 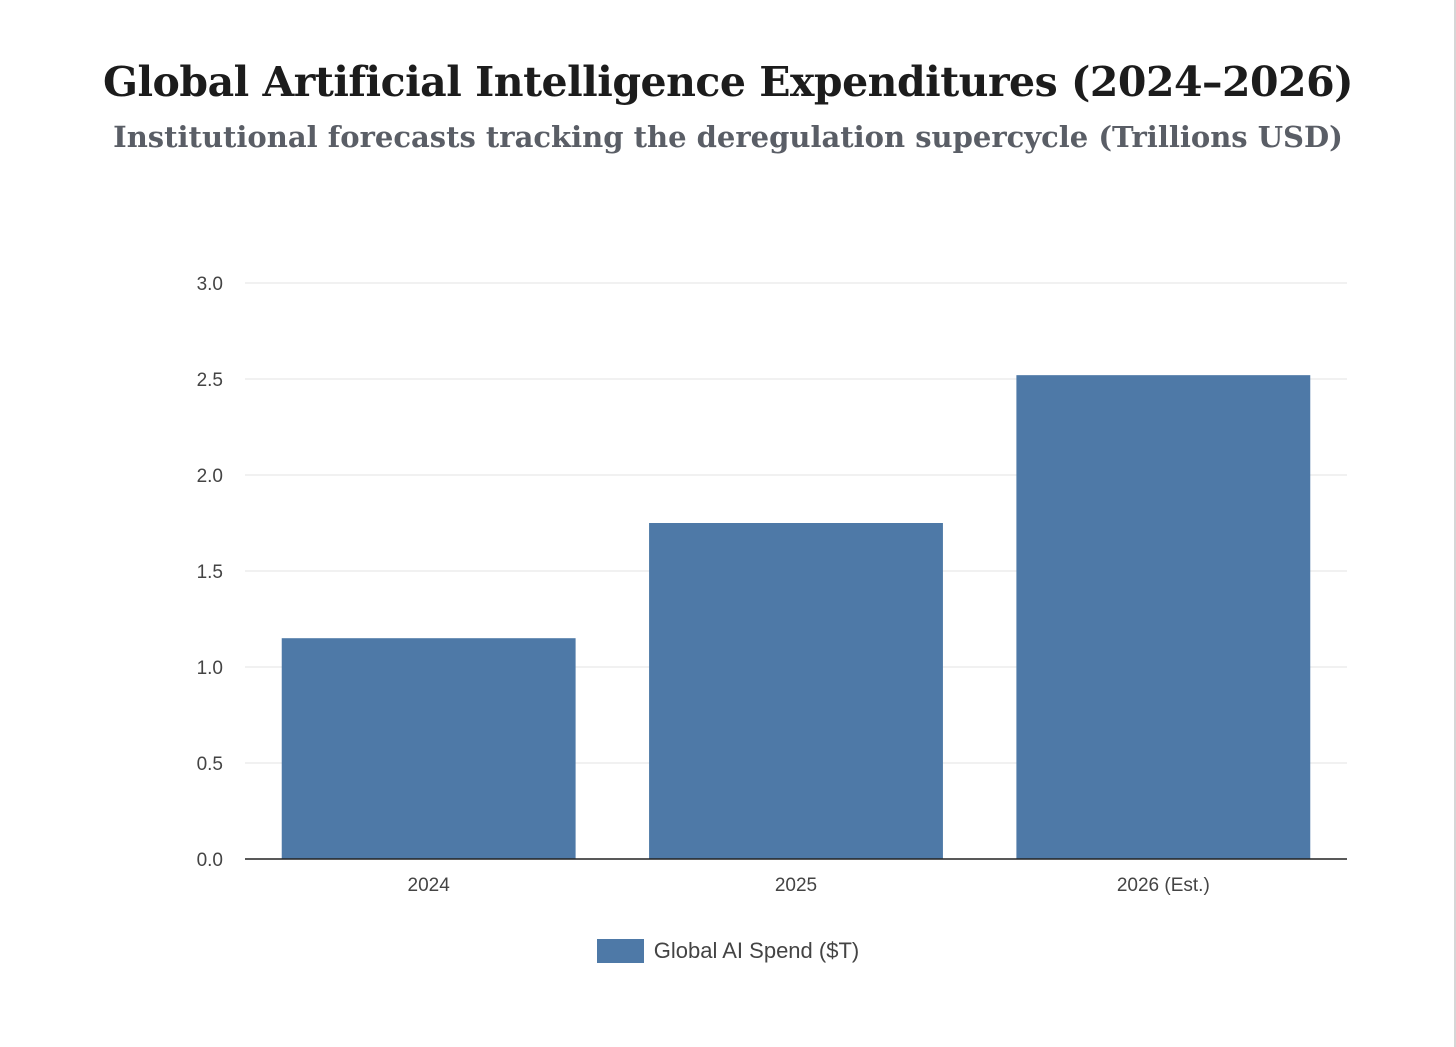 I want to click on x-tick-label: 2024, so click(x=429, y=885).